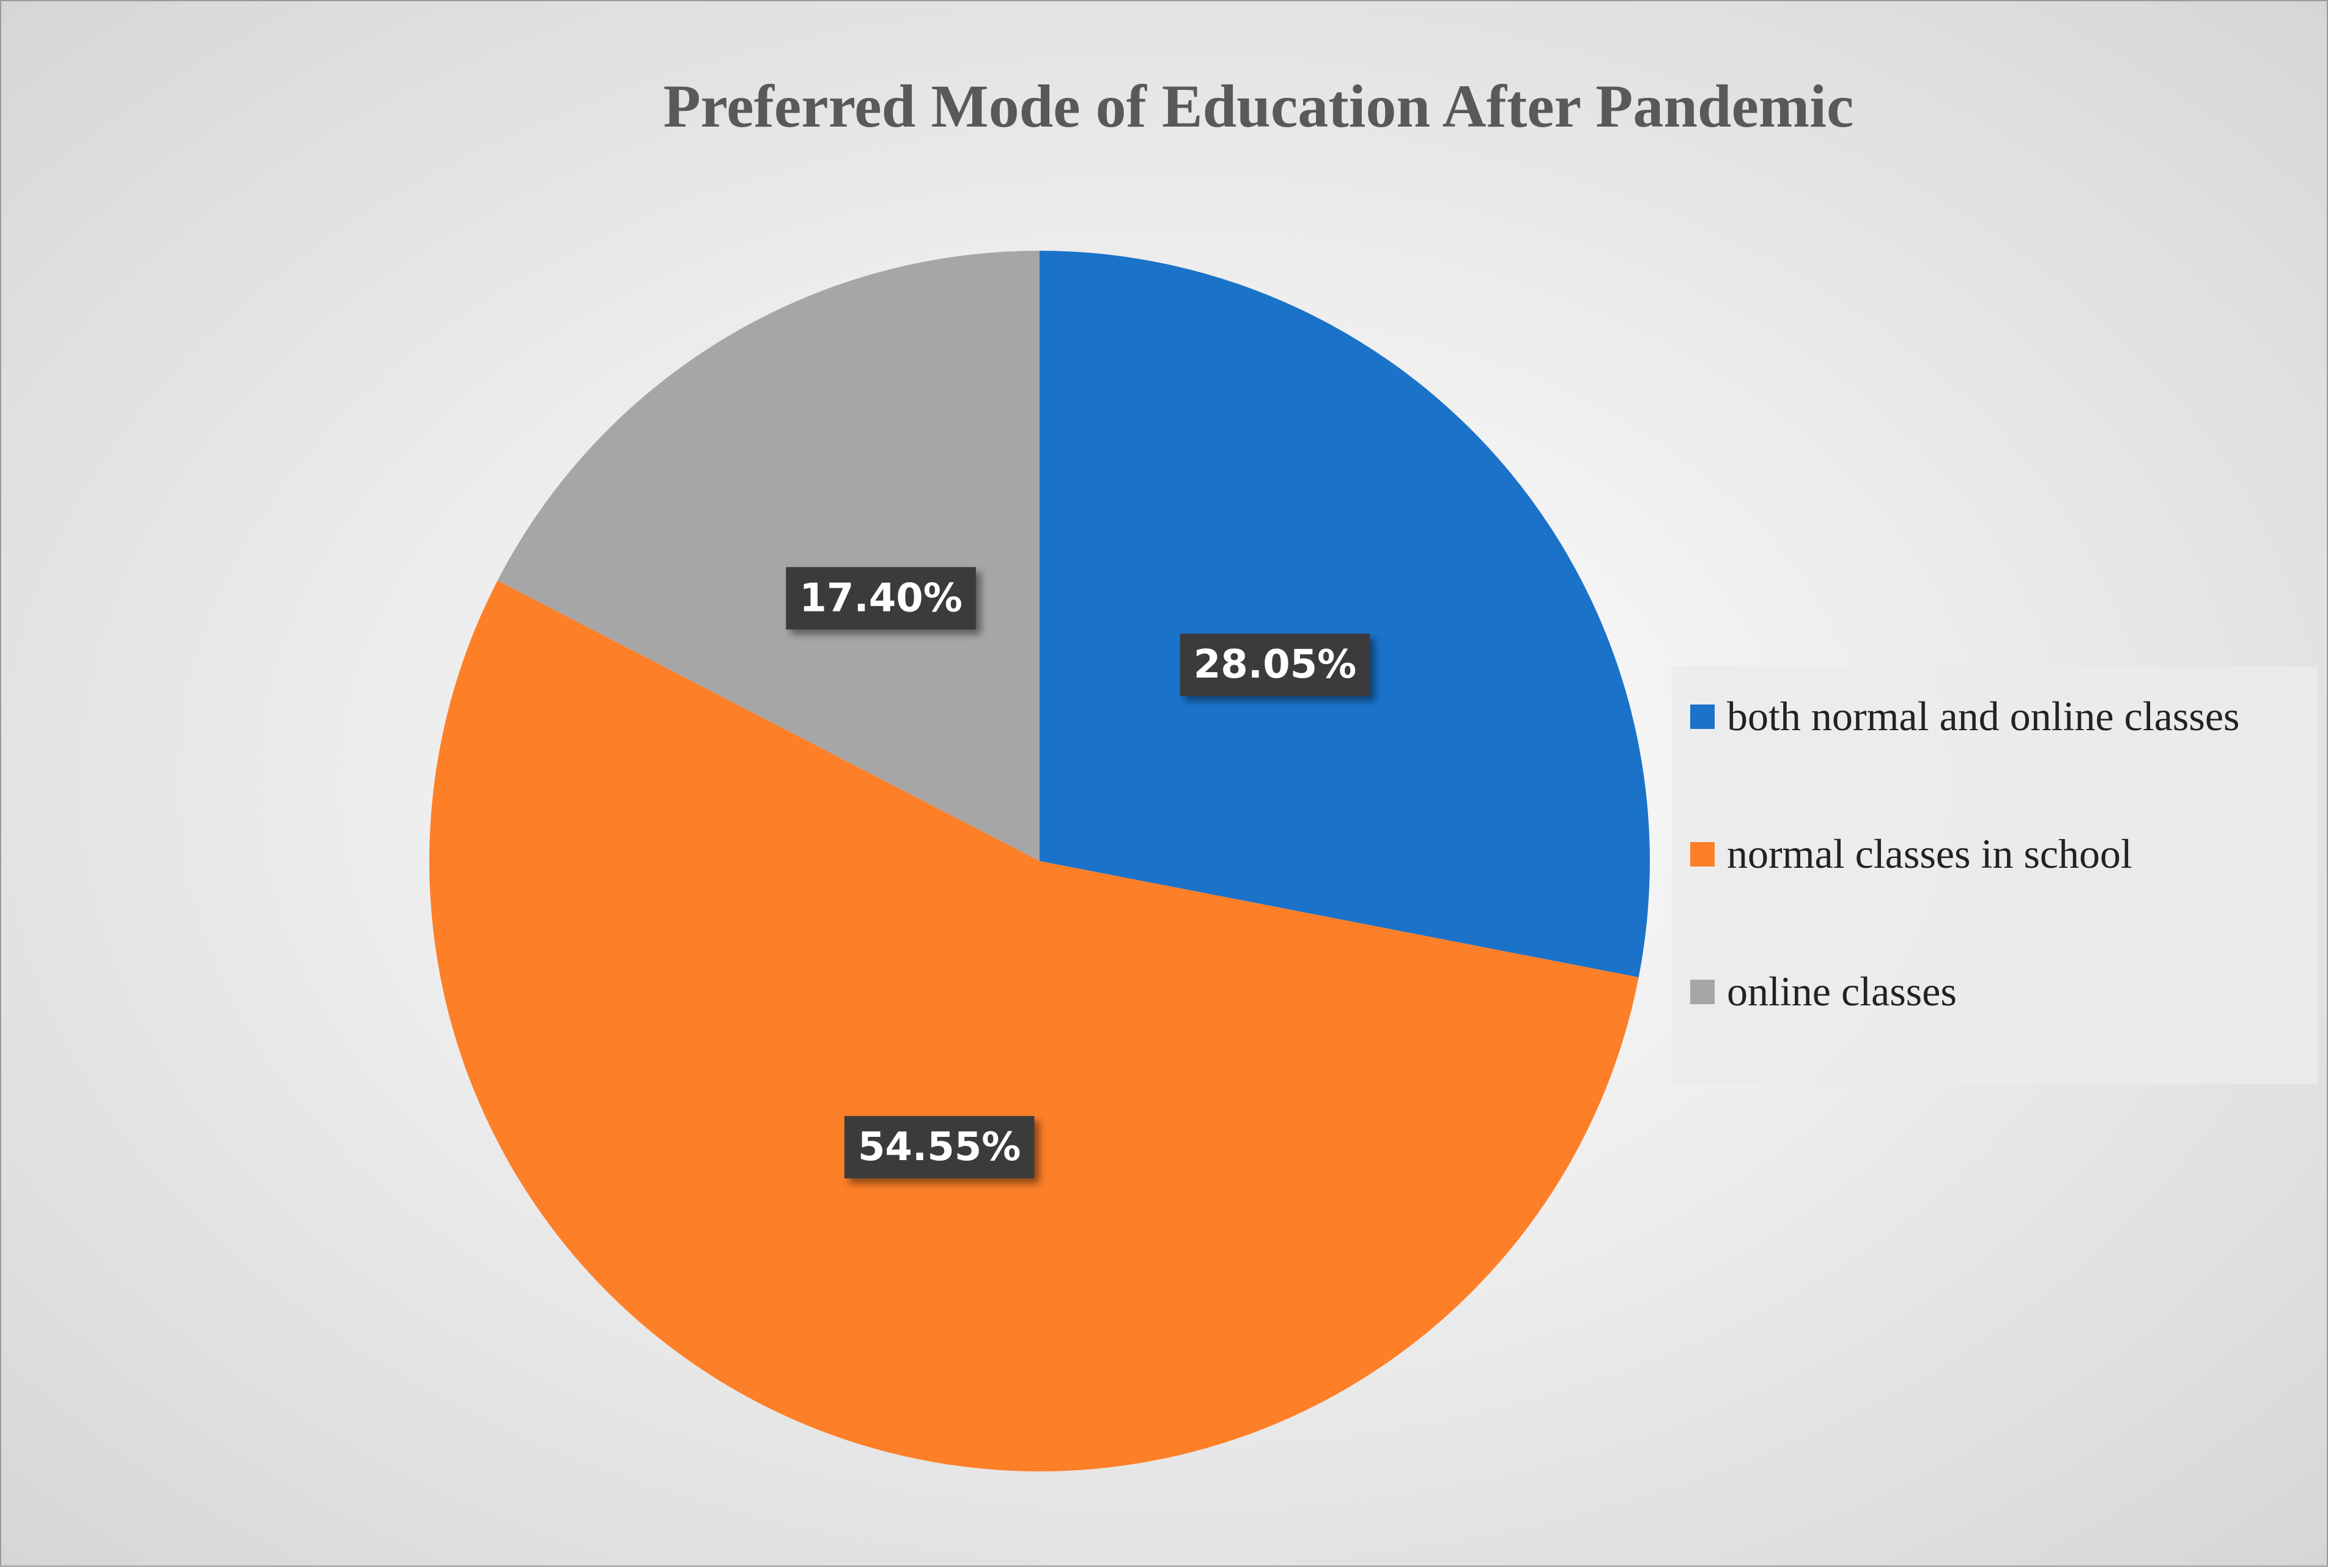 The height and width of the screenshot is (1568, 2328). What do you see at coordinates (1929, 853) in the screenshot?
I see `legend-label: normal classes in school` at bounding box center [1929, 853].